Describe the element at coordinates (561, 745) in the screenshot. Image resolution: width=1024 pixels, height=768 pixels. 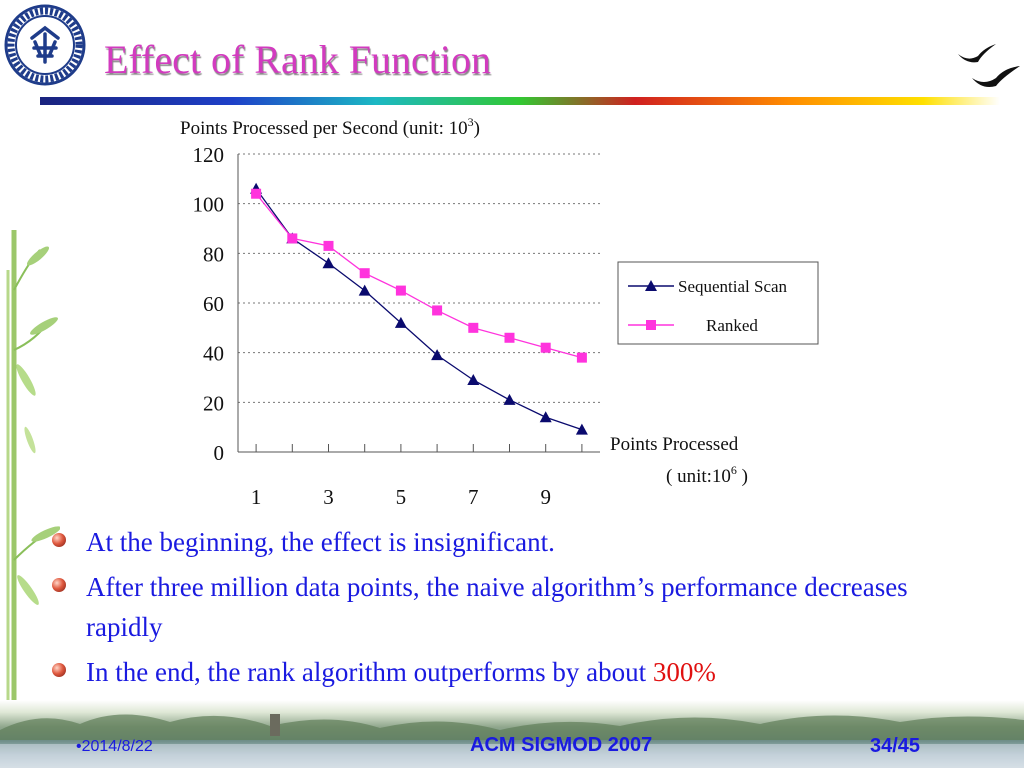
I see `footer-conference: ACM SIGMOD 2007` at that location.